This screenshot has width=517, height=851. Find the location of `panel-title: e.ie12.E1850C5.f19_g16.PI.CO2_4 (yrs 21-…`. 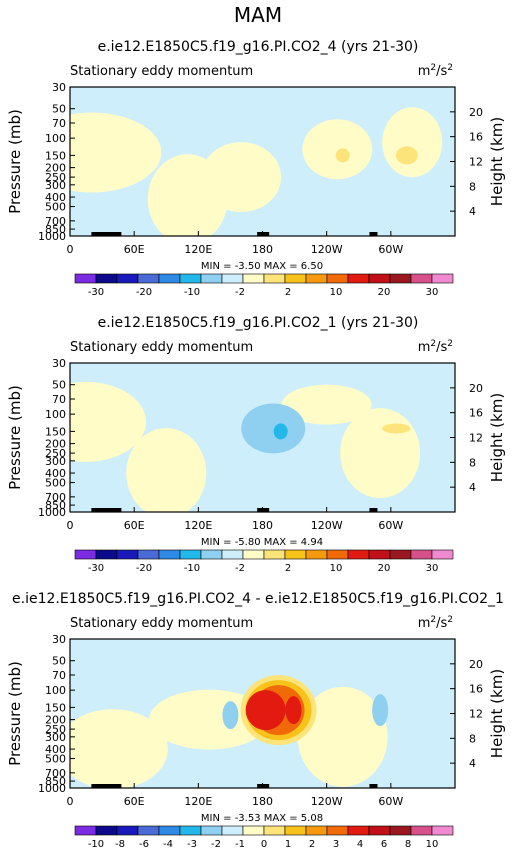

panel-title: e.ie12.E1850C5.f19_g16.PI.CO2_4 (yrs 21-… is located at coordinates (258, 47).